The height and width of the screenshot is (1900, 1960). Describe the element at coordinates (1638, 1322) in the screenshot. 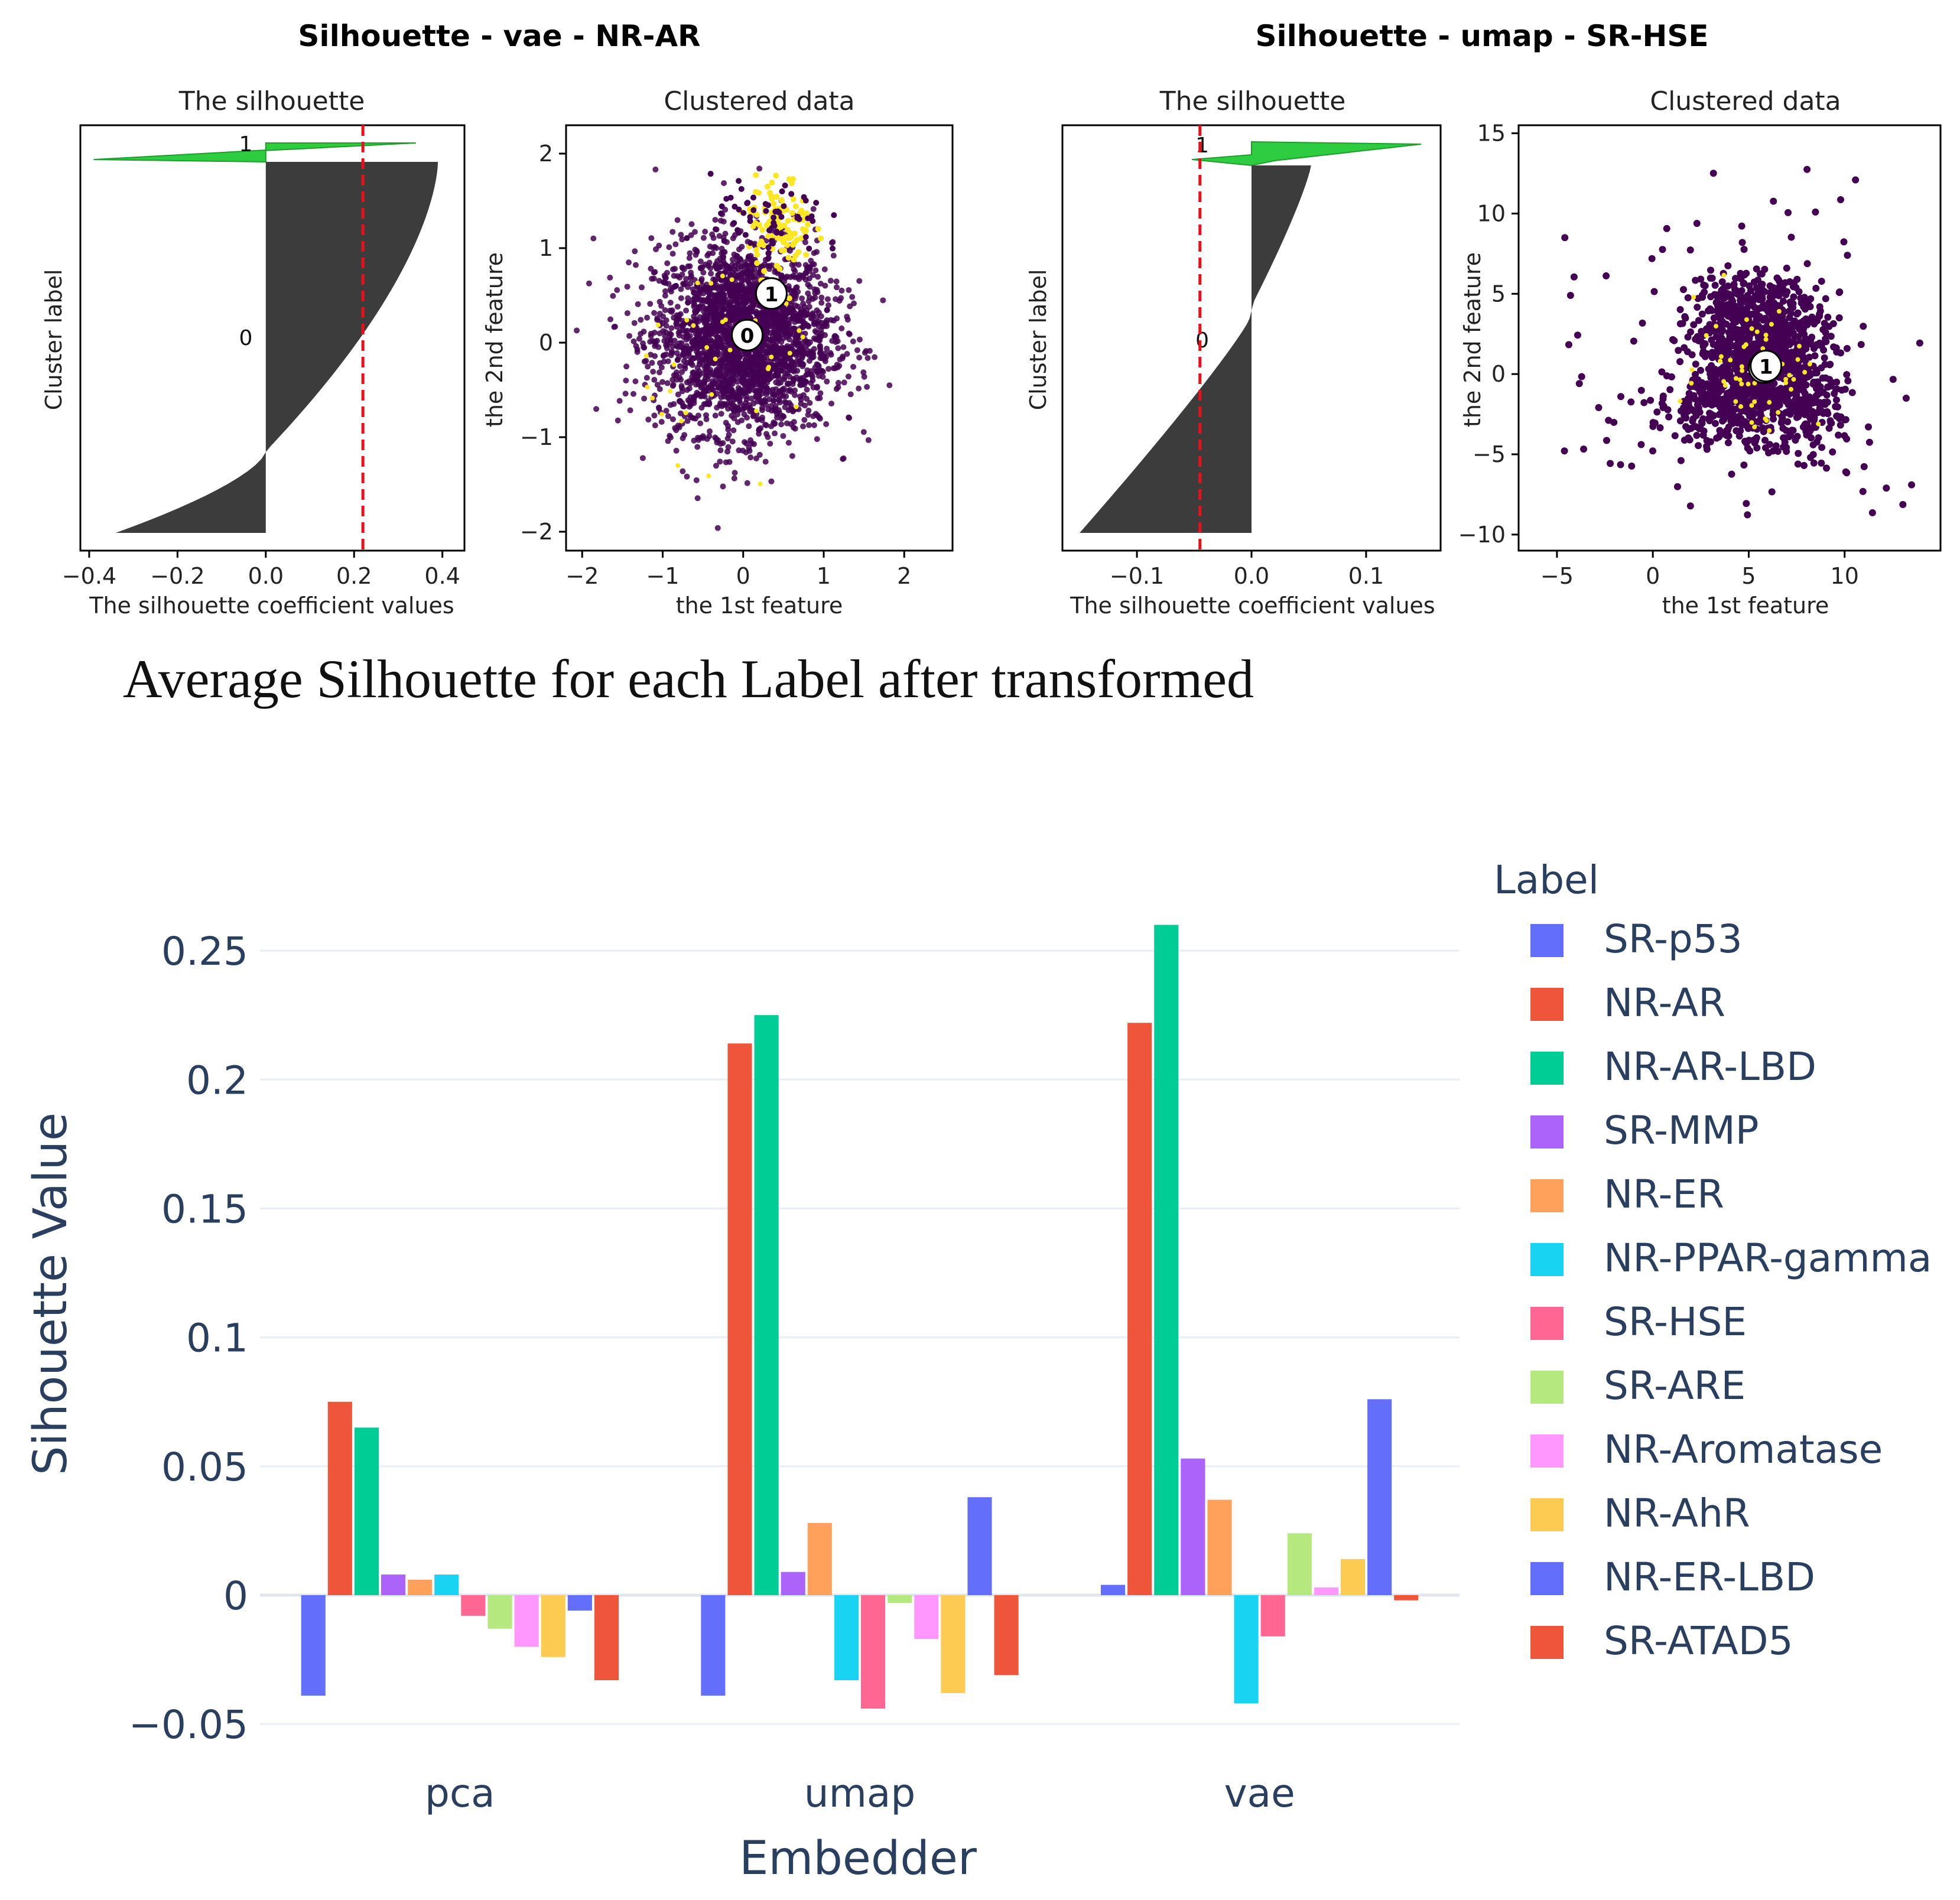

I see `legend-item: SR-HSE` at that location.